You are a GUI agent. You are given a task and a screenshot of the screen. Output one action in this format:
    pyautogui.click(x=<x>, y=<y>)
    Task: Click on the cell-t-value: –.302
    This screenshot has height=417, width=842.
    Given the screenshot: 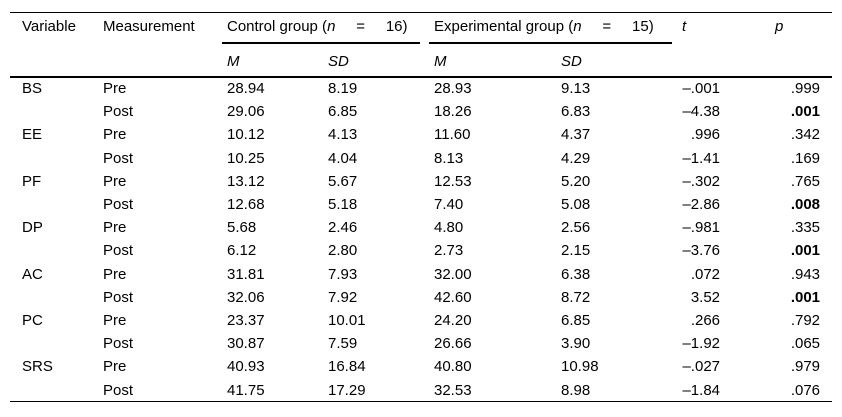 What is the action you would take?
    pyautogui.click(x=701, y=181)
    